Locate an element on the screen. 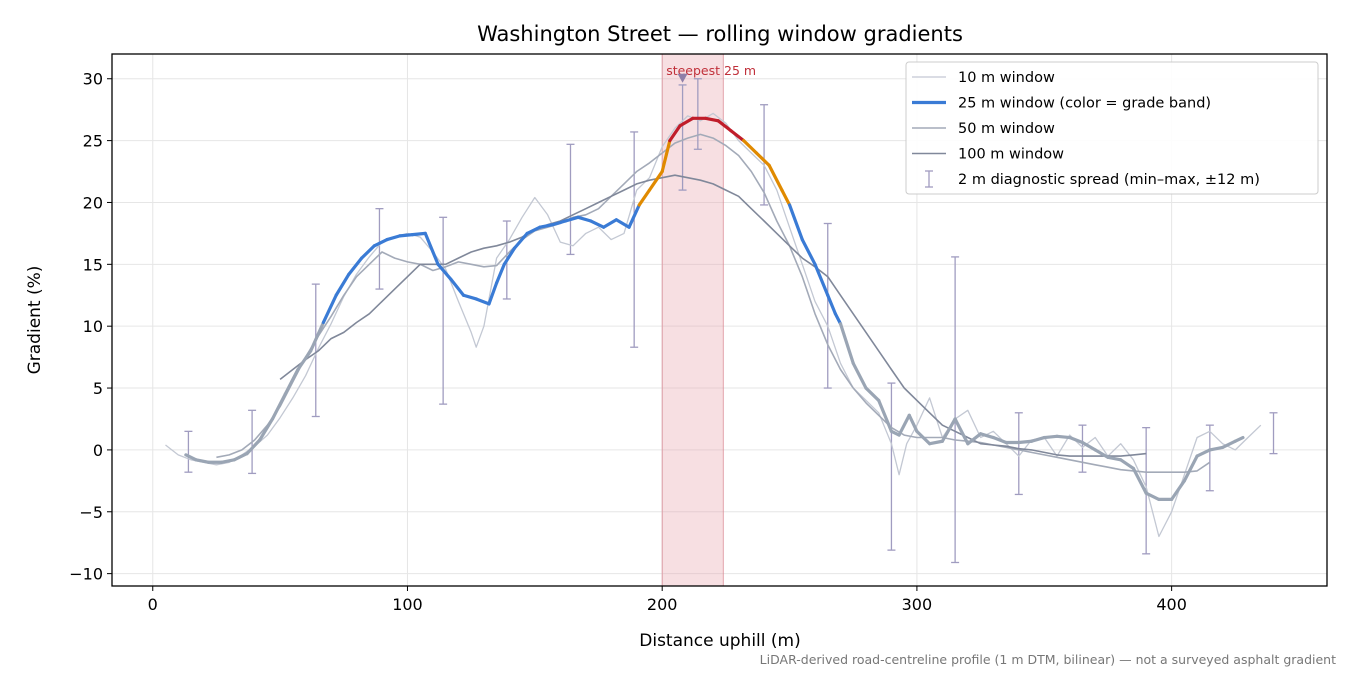 Image resolution: width=1350 pixels, height=675 pixels. x-tick-label: 300 is located at coordinates (917, 604).